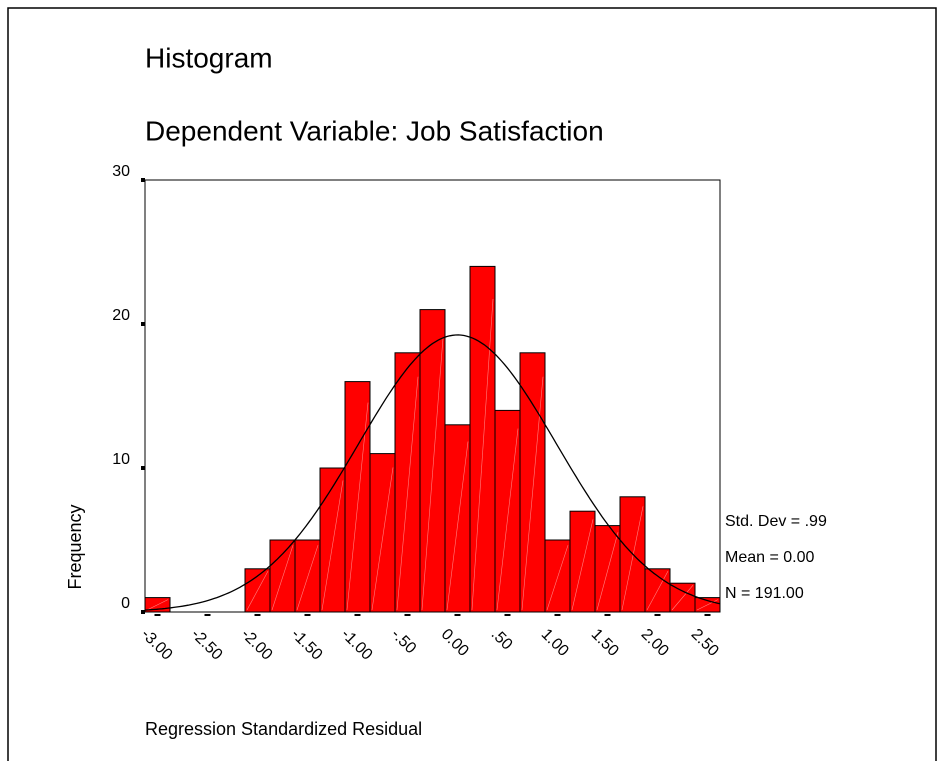  I want to click on y-tick-label: 20, so click(121, 315).